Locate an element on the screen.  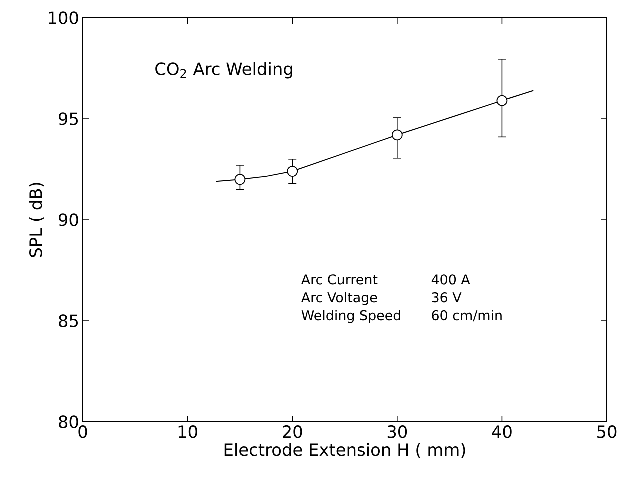
annotation: Arc Current is located at coordinates (339, 279).